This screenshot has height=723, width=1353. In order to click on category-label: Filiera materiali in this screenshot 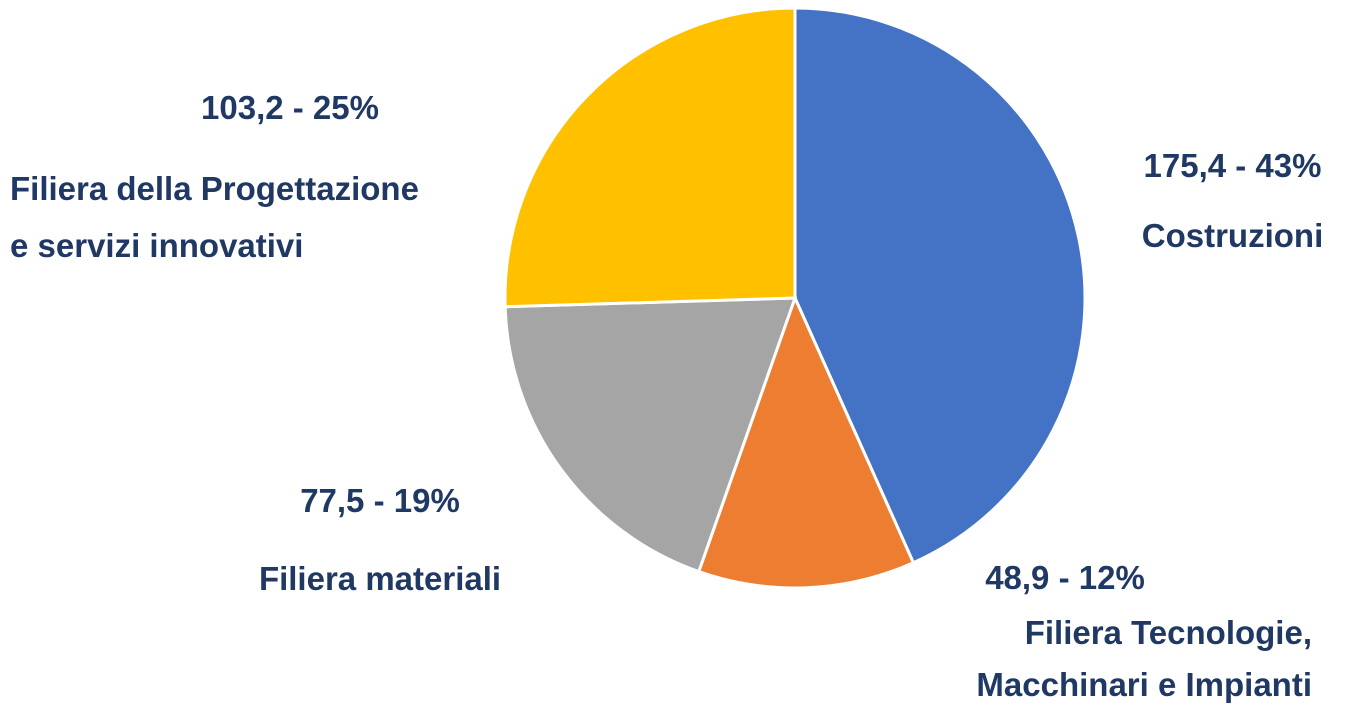, I will do `click(380, 578)`.